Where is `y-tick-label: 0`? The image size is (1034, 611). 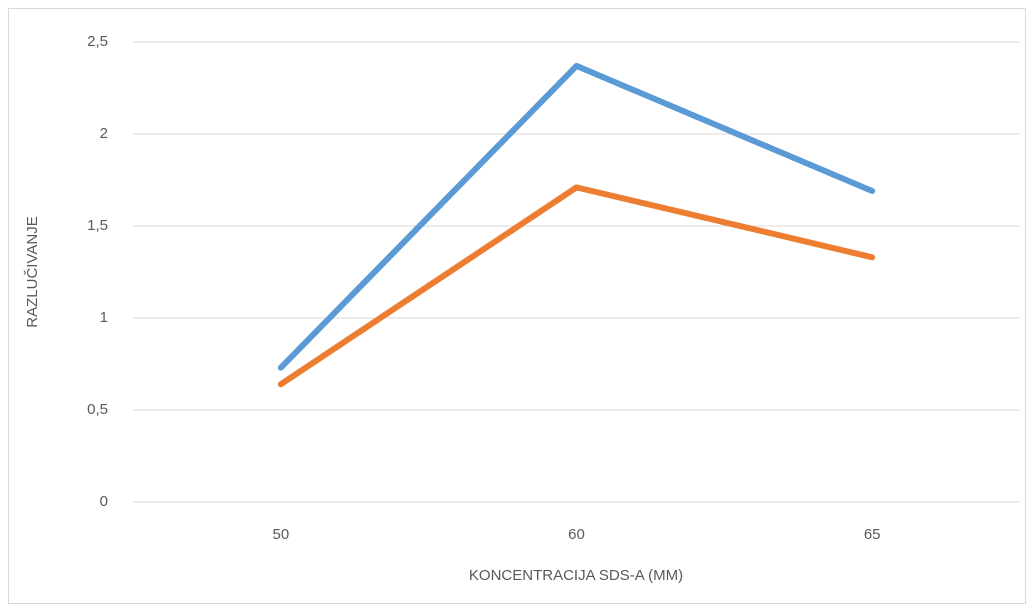
y-tick-label: 0 is located at coordinates (104, 501).